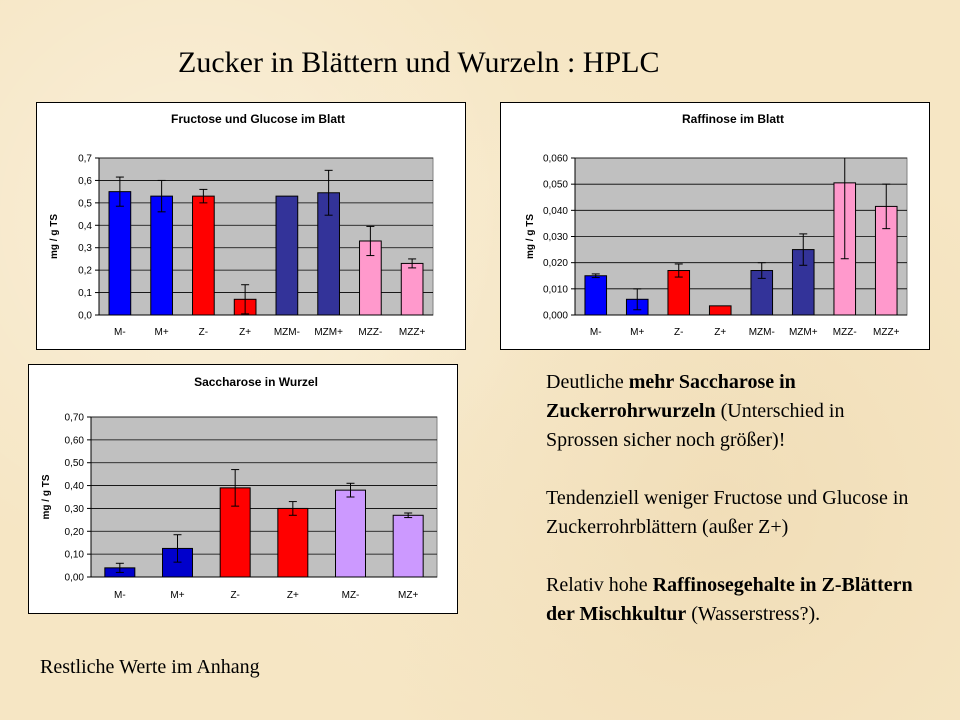 The image size is (960, 720). What do you see at coordinates (555, 263) in the screenshot?
I see `y-tick-label: 0,020` at bounding box center [555, 263].